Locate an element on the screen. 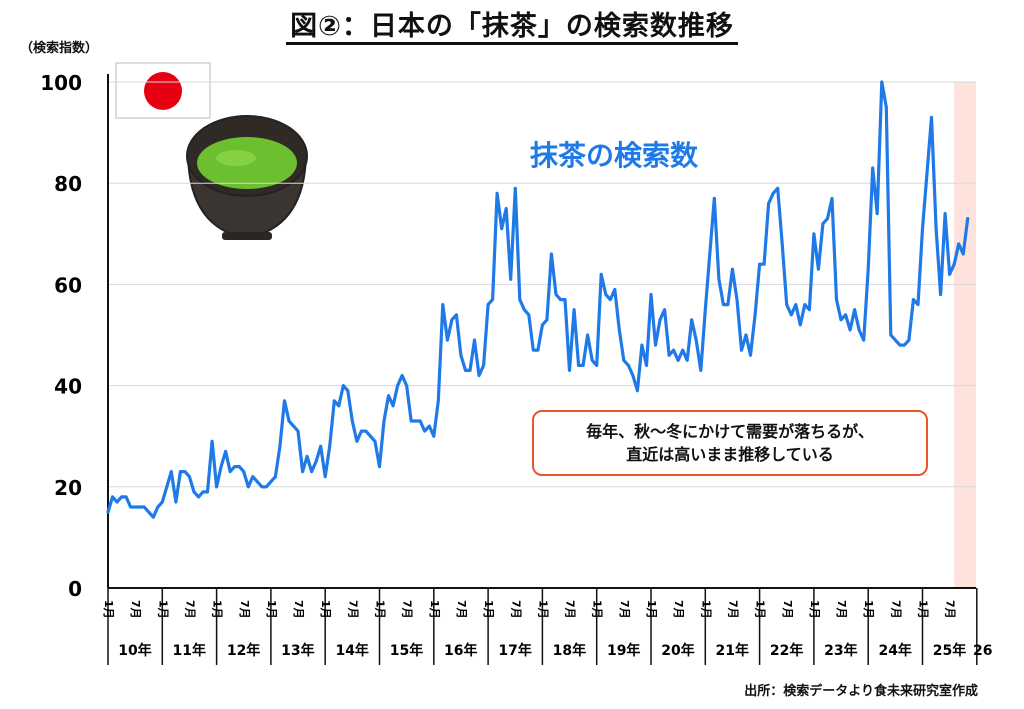  year-label: 24年 is located at coordinates (894, 650).